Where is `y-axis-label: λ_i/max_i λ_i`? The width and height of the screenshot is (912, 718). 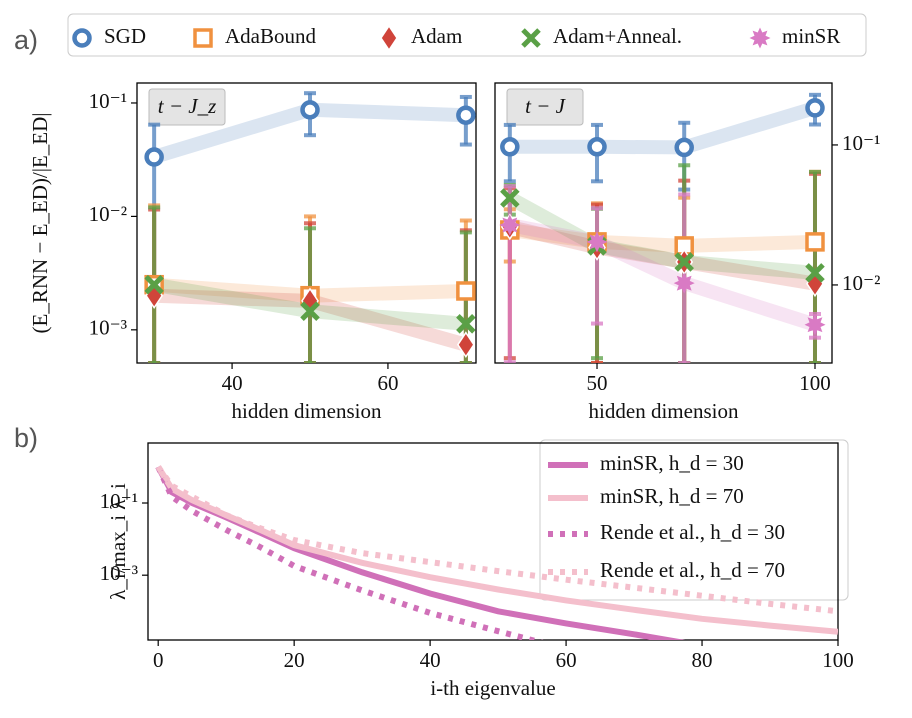 y-axis-label: λ_i/max_i λ_i is located at coordinates (118, 541).